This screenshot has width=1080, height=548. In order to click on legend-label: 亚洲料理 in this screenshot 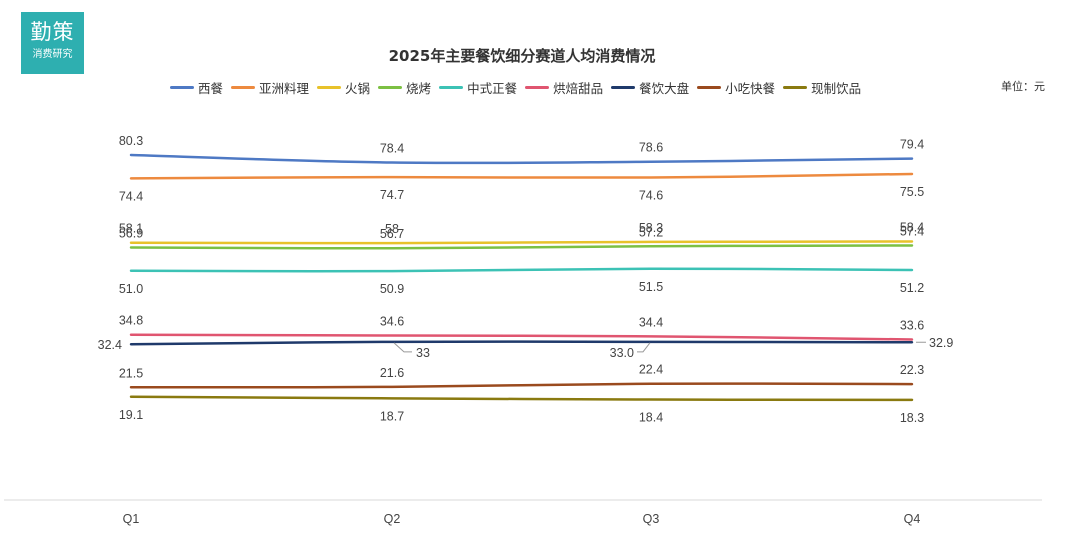, I will do `click(284, 88)`.